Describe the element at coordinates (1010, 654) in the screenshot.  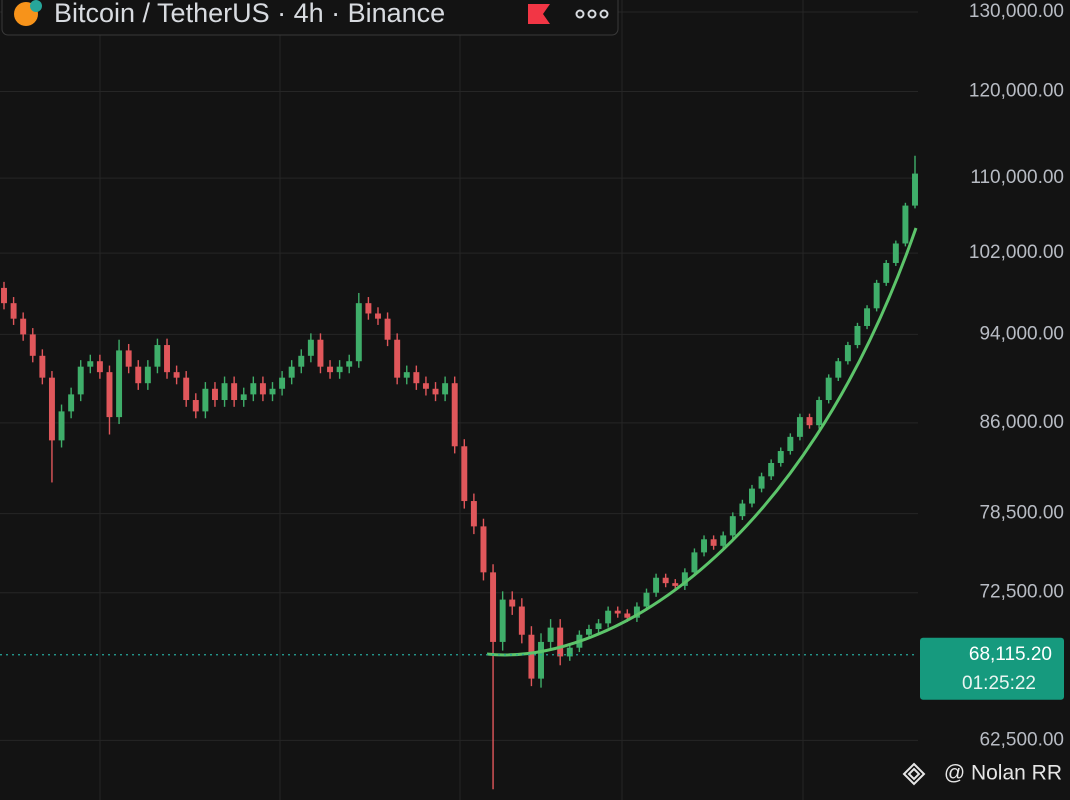
I see `last-price-label: 68,115.20` at that location.